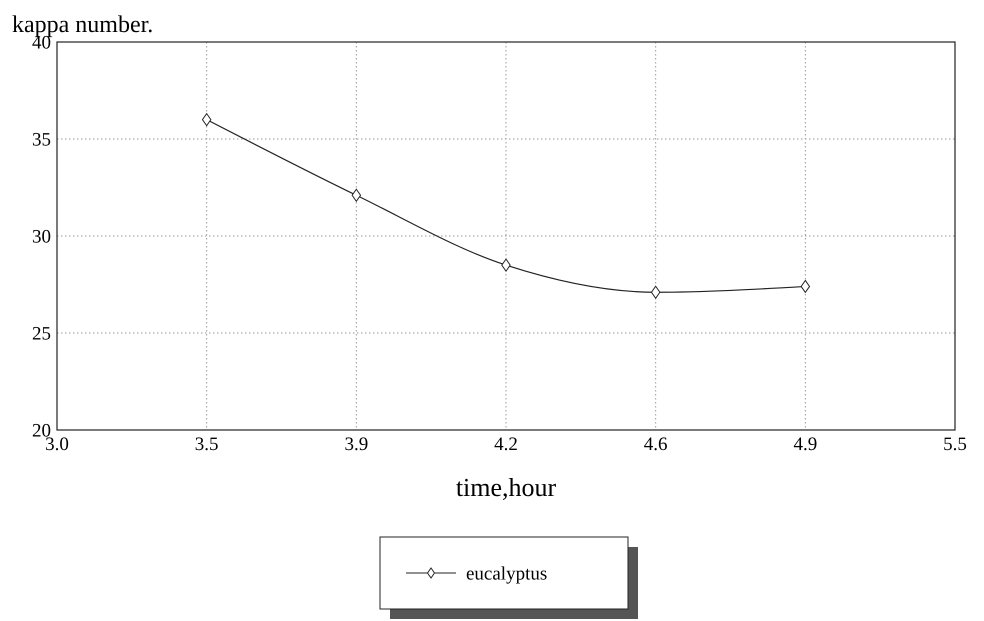 This screenshot has width=984, height=621. I want to click on y-tick-label: 25, so click(41, 334).